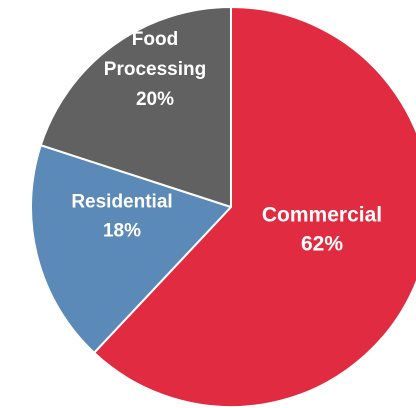 The image size is (416, 408). What do you see at coordinates (121, 217) in the screenshot?
I see `pie-label-residential: Residential 18%` at bounding box center [121, 217].